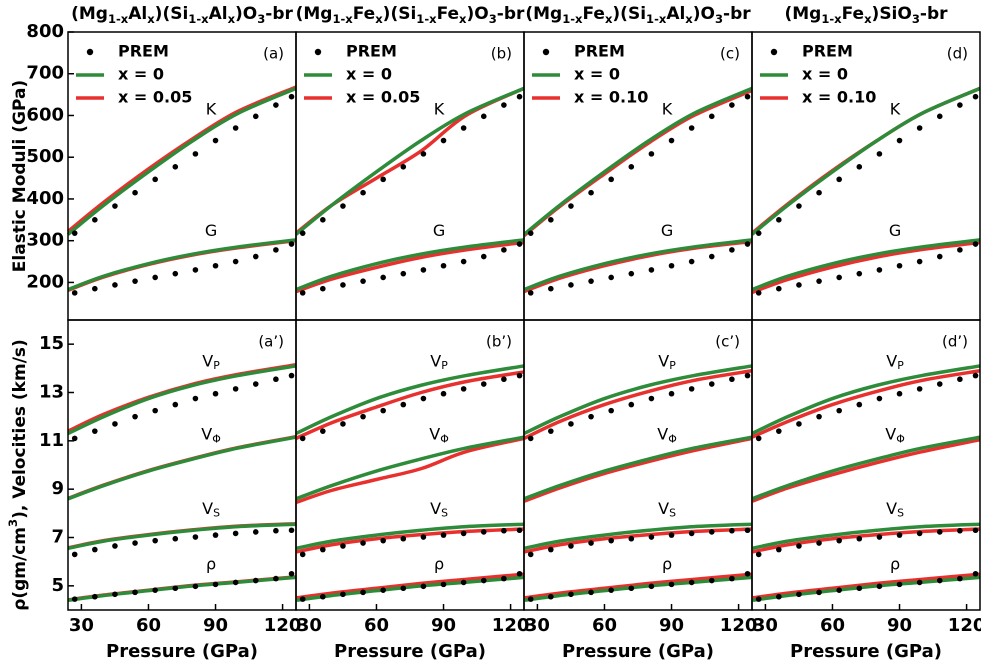  Describe the element at coordinates (499, 342) in the screenshot. I see `panel-label: (b’)` at that location.